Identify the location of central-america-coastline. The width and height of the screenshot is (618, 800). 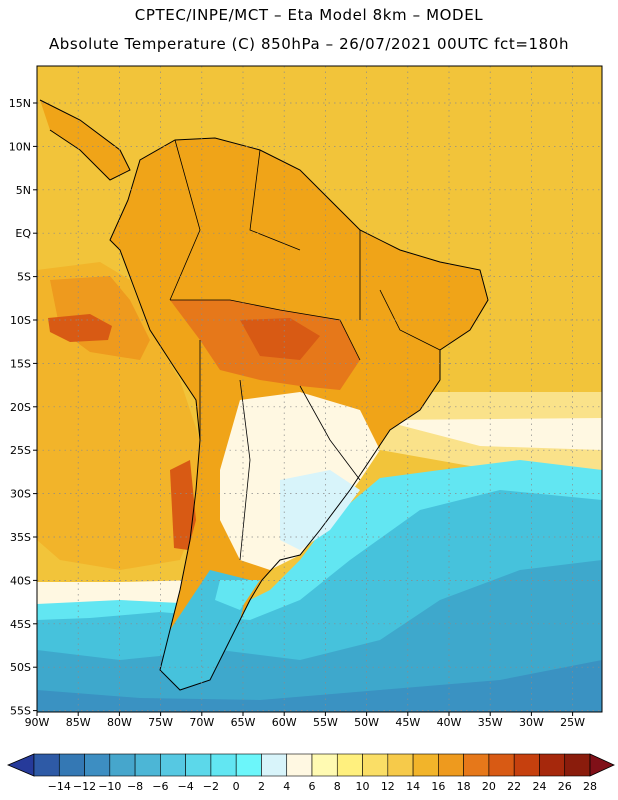
(85, 140).